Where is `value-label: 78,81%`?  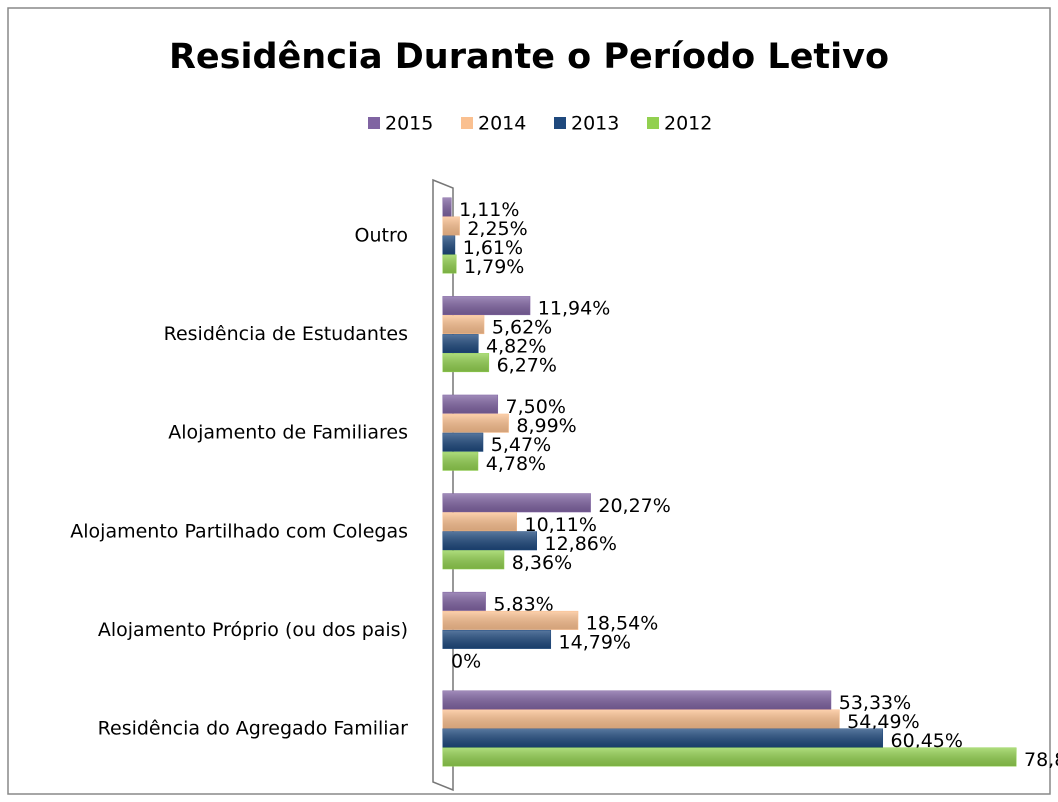 value-label: 78,81% is located at coordinates (1041, 760).